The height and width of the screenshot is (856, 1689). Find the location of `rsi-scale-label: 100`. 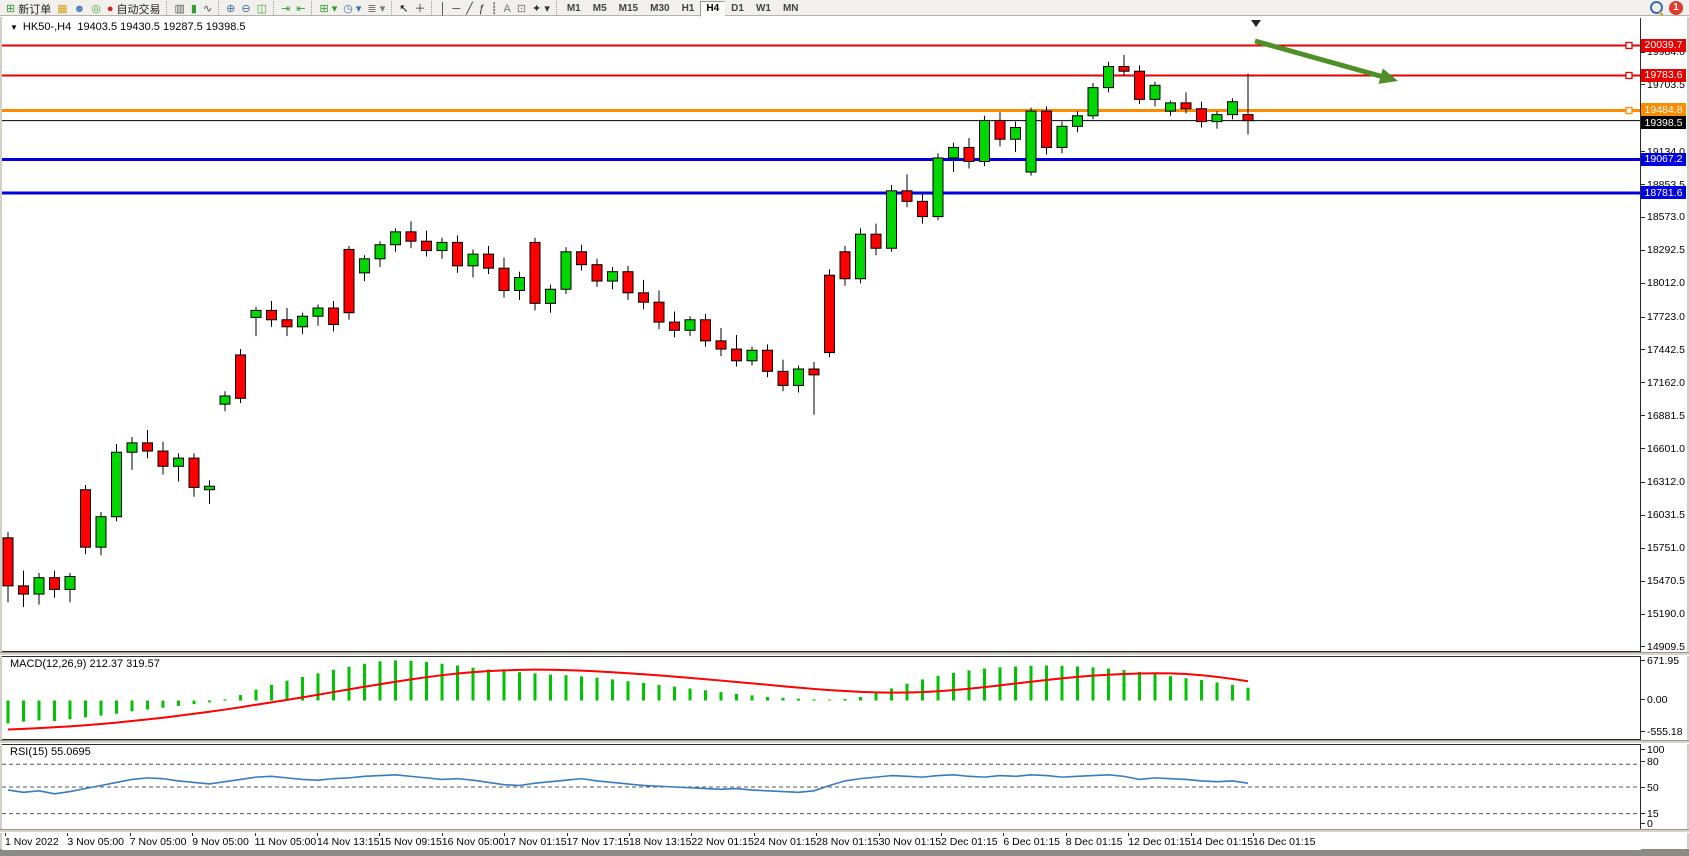

rsi-scale-label: 100 is located at coordinates (1656, 750).